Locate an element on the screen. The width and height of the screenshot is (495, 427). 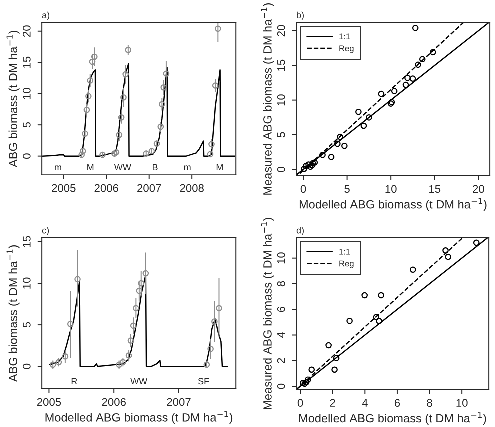
x-tick-label: 2008 is located at coordinates (192, 188).